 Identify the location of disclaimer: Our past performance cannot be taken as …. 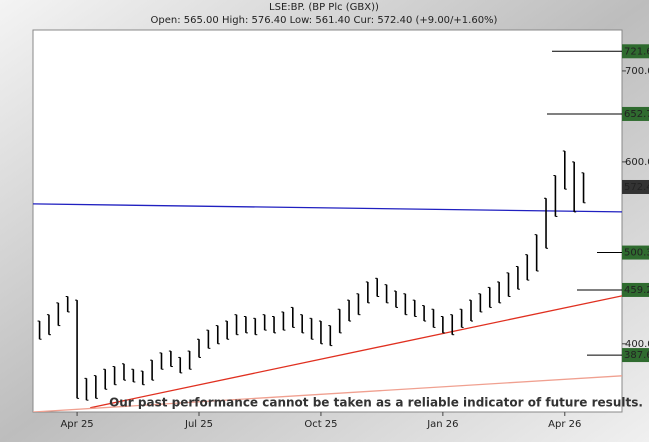
(376, 403).